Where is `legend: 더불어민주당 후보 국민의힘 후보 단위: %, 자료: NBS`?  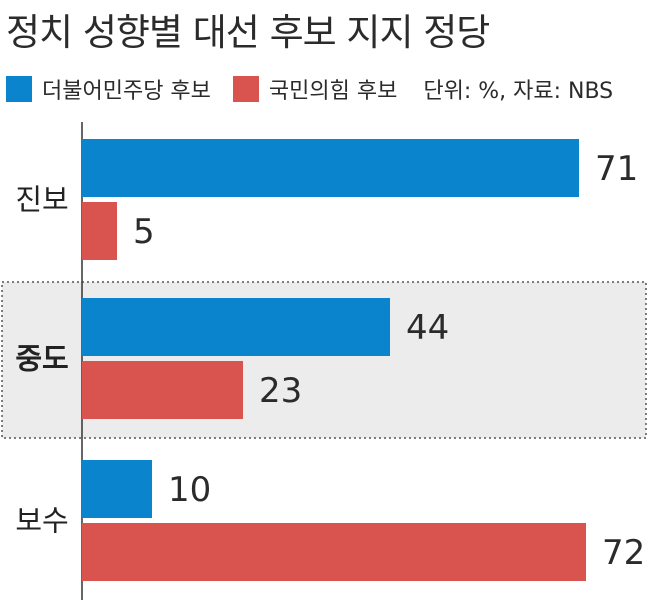 legend: 더불어민주당 후보 국민의힘 후보 단위: %, 자료: NBS is located at coordinates (309, 89).